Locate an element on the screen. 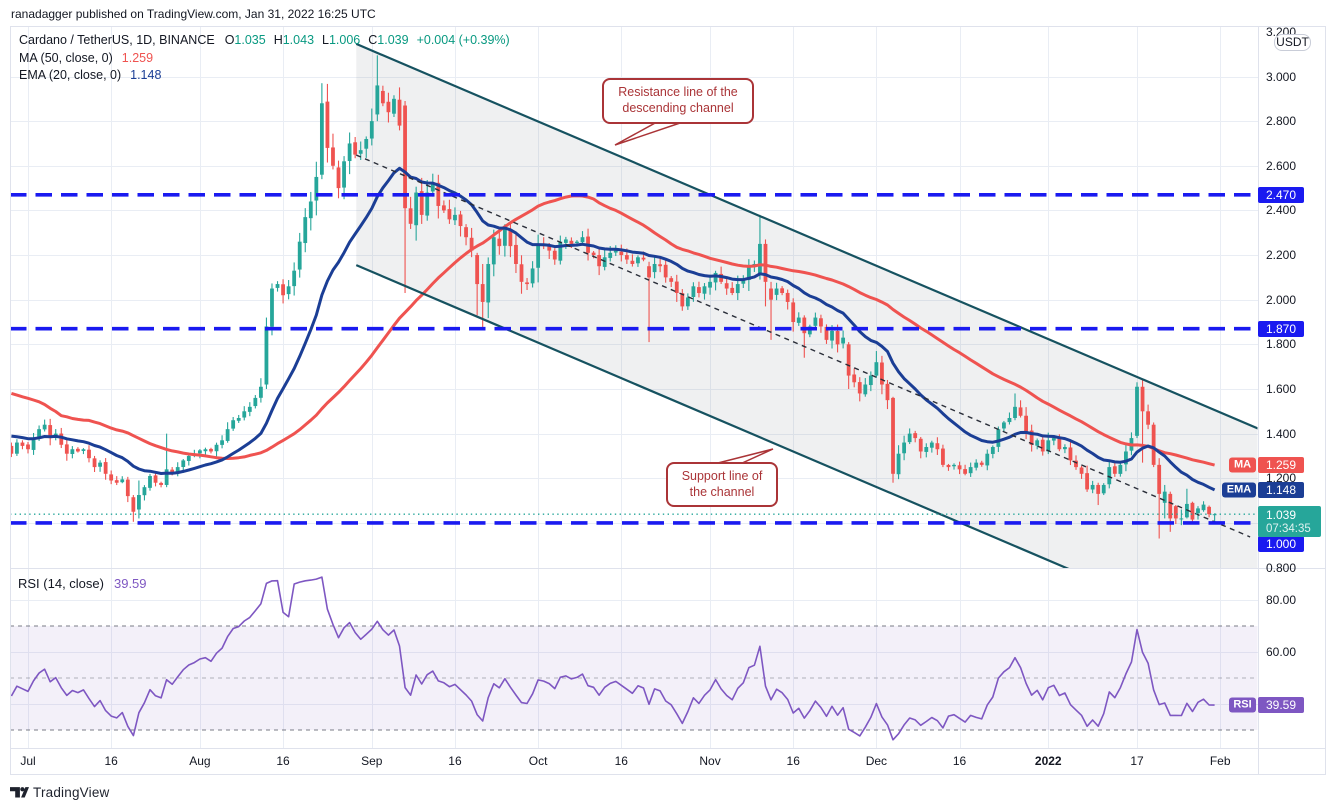 This screenshot has width=1336, height=811. price-tick-2.200: 2.200 is located at coordinates (1281, 255).